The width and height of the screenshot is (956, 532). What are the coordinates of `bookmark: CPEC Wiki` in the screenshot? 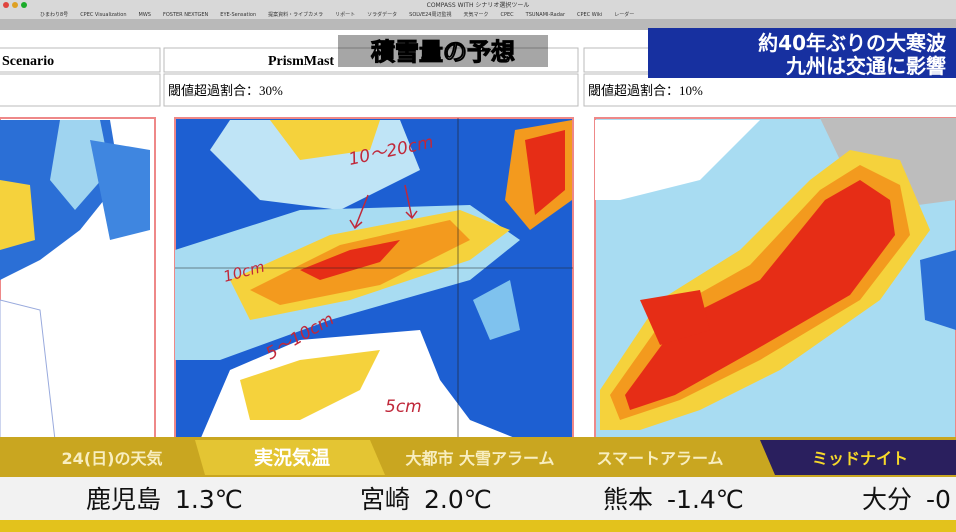 It's located at (589, 15).